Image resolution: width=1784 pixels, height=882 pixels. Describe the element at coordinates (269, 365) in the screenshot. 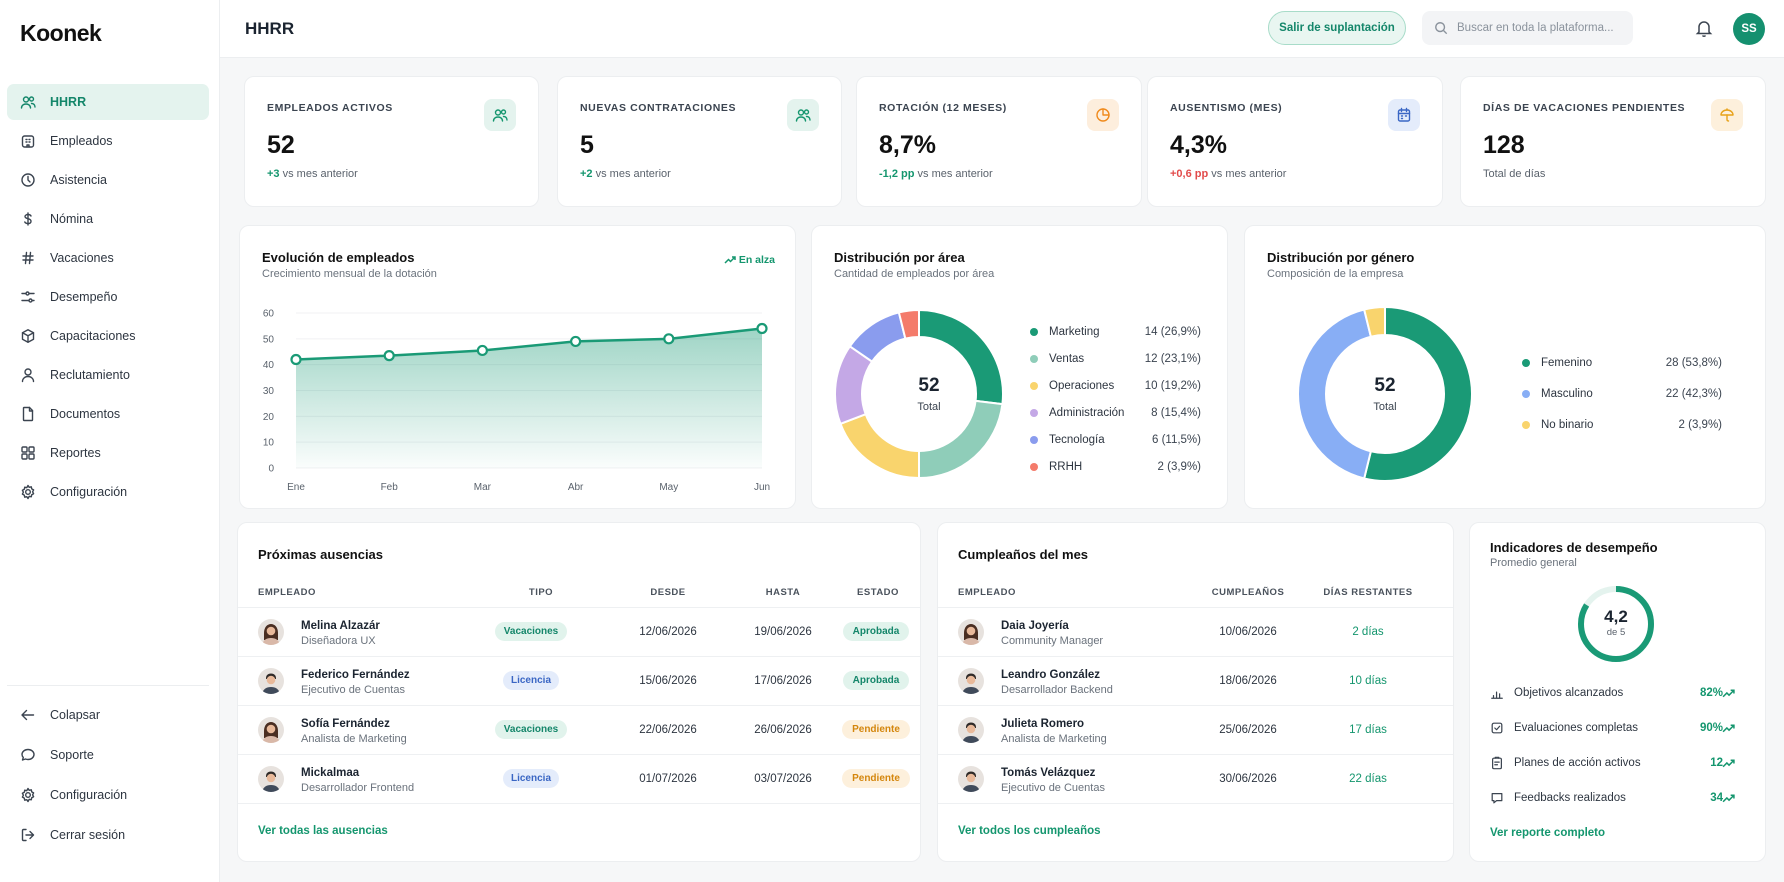

I see `y-tick-label: 40` at that location.